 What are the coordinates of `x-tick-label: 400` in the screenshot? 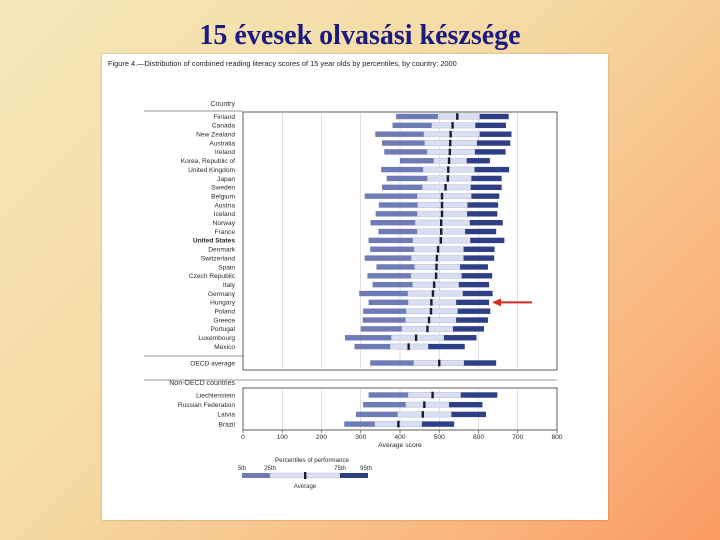 It's located at (399, 437).